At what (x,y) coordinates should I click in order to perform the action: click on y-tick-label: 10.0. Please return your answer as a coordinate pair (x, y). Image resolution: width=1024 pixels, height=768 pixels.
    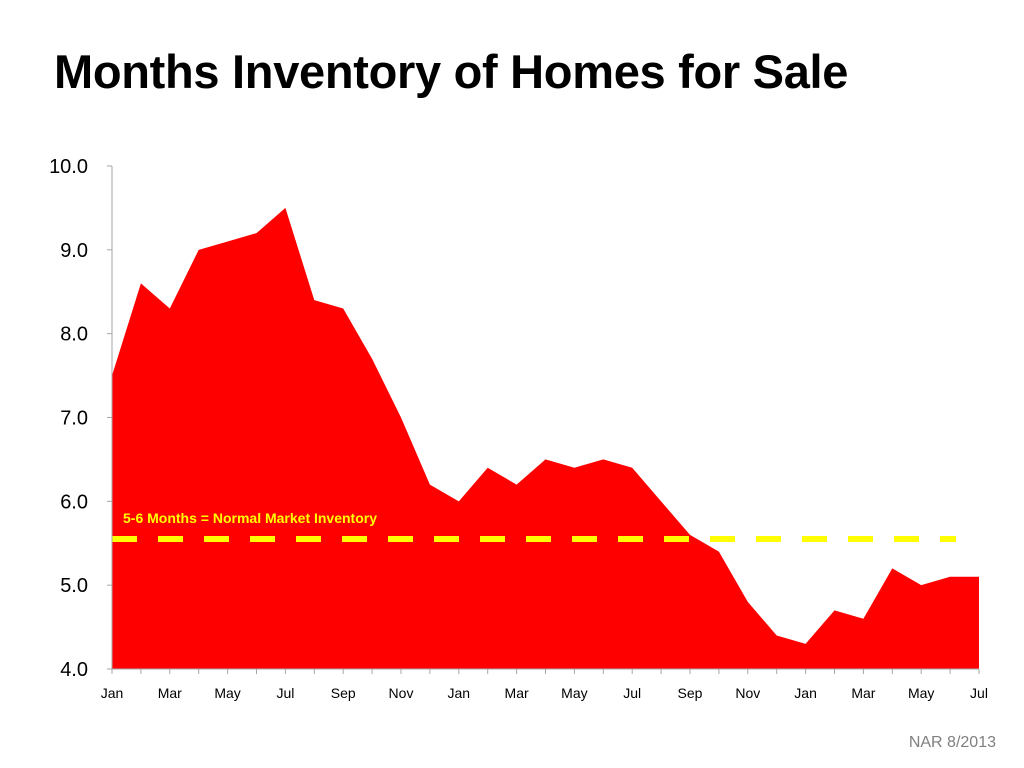
    Looking at the image, I should click on (68, 167).